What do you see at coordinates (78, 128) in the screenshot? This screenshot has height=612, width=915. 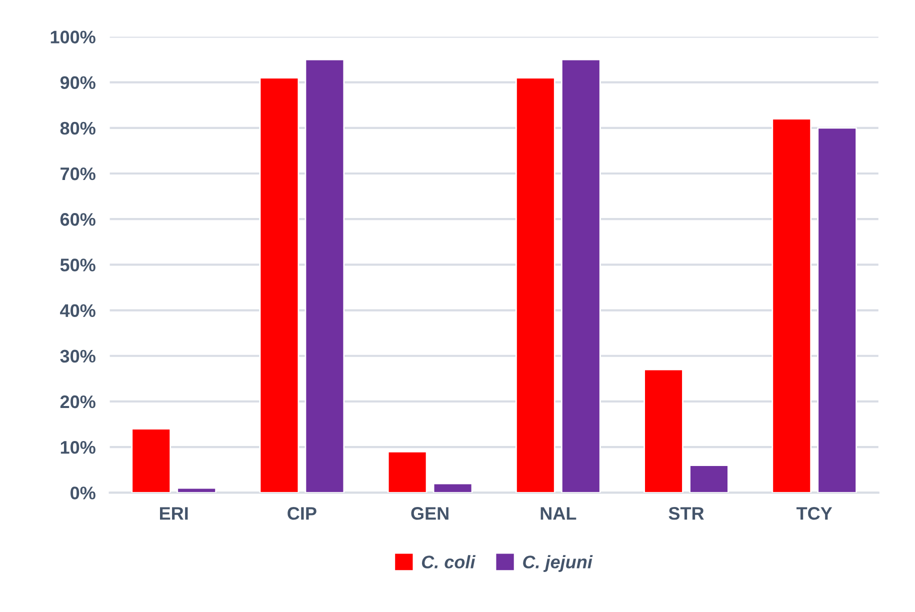 I see `y-tick-label: 80%` at bounding box center [78, 128].